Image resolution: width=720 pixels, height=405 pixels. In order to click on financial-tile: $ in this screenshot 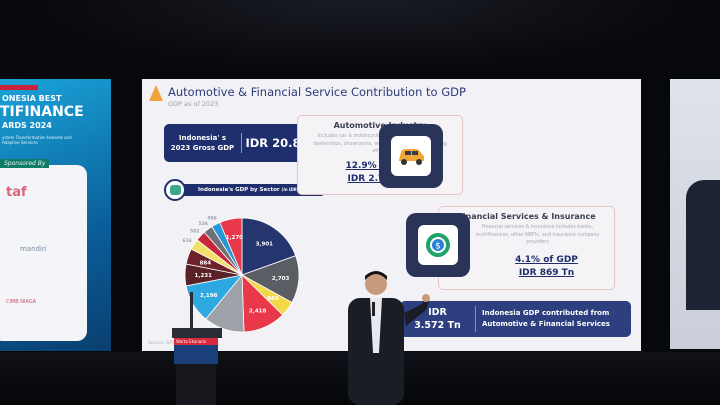, I will do `click(438, 245)`.